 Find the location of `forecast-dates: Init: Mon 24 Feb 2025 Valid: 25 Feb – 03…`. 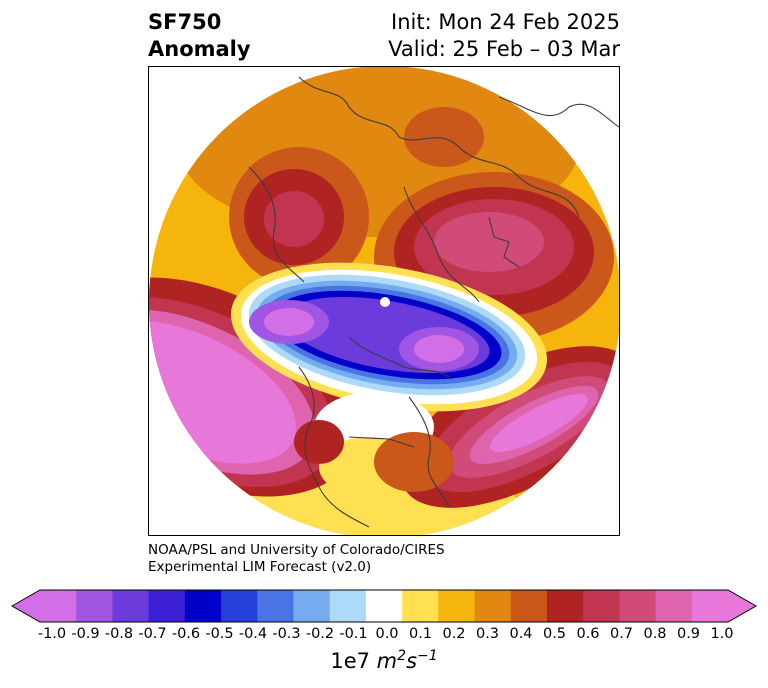

forecast-dates: Init: Mon 24 Feb 2025 Valid: 25 Feb – 03… is located at coordinates (504, 36).